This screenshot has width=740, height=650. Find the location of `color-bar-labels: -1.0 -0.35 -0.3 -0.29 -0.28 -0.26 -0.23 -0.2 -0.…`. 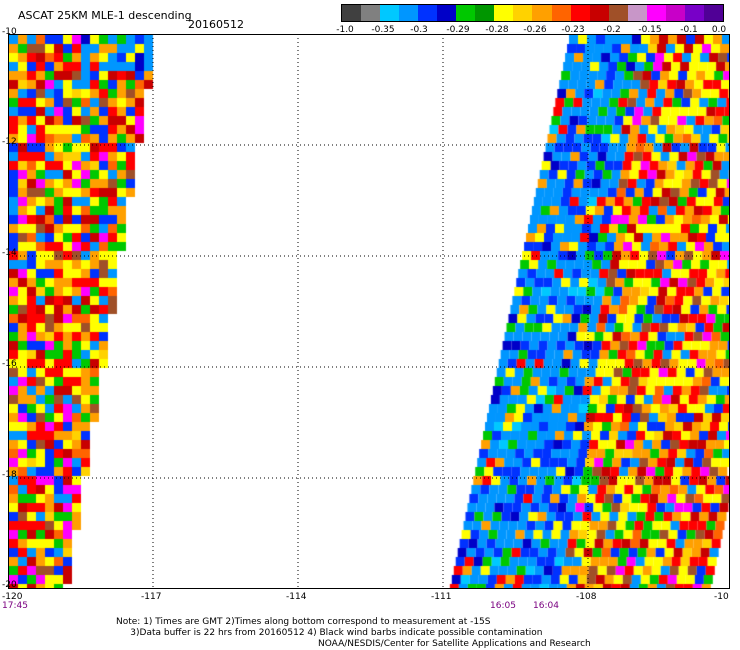

color-bar-labels: -1.0 -0.35 -0.3 -0.29 -0.28 -0.26 -0.23 -0.2 -0.… is located at coordinates (530, 31).